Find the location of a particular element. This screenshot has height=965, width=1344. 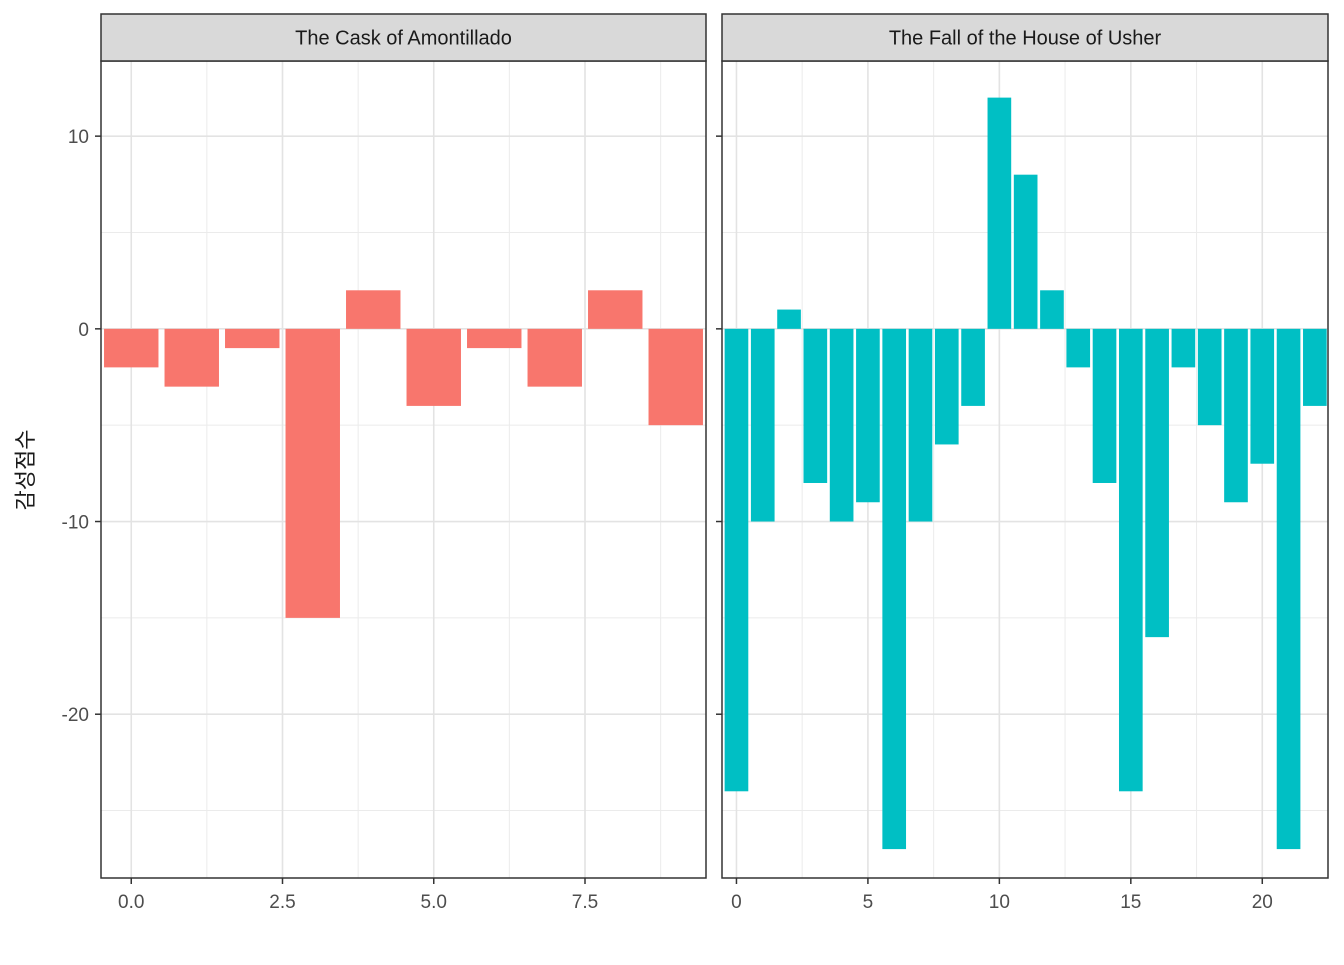

x-tick-label: 2.5 is located at coordinates (282, 902).